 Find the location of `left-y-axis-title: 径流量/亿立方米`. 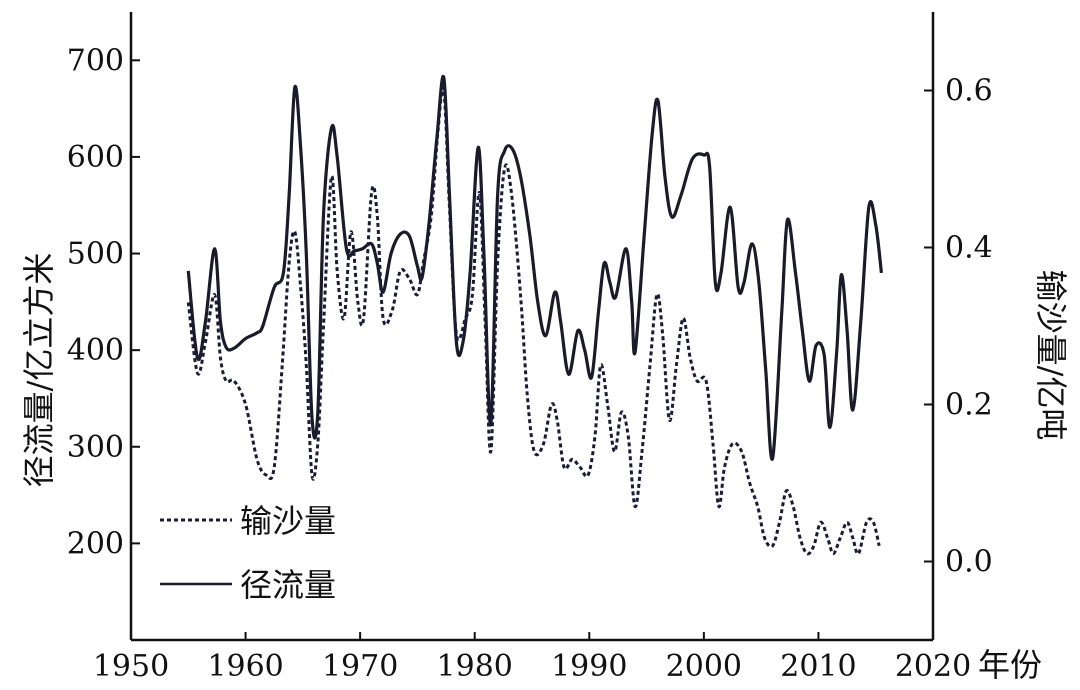

left-y-axis-title: 径流量/亿立方米 is located at coordinates (39, 370).